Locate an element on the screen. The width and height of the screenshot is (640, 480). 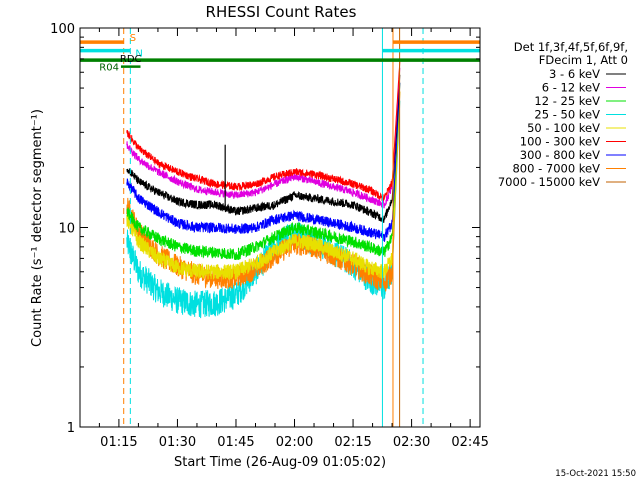
legend-entry-label: 800 - 7000 keV is located at coordinates (556, 169).